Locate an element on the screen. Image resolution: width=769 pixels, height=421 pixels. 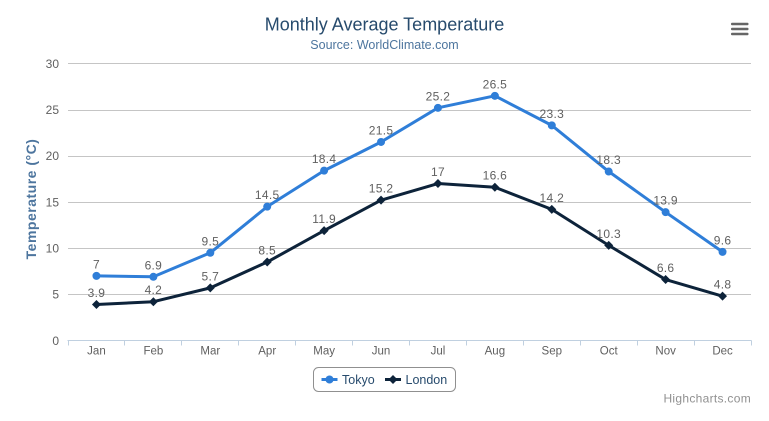
svg-text: London is located at coordinates (427, 380).